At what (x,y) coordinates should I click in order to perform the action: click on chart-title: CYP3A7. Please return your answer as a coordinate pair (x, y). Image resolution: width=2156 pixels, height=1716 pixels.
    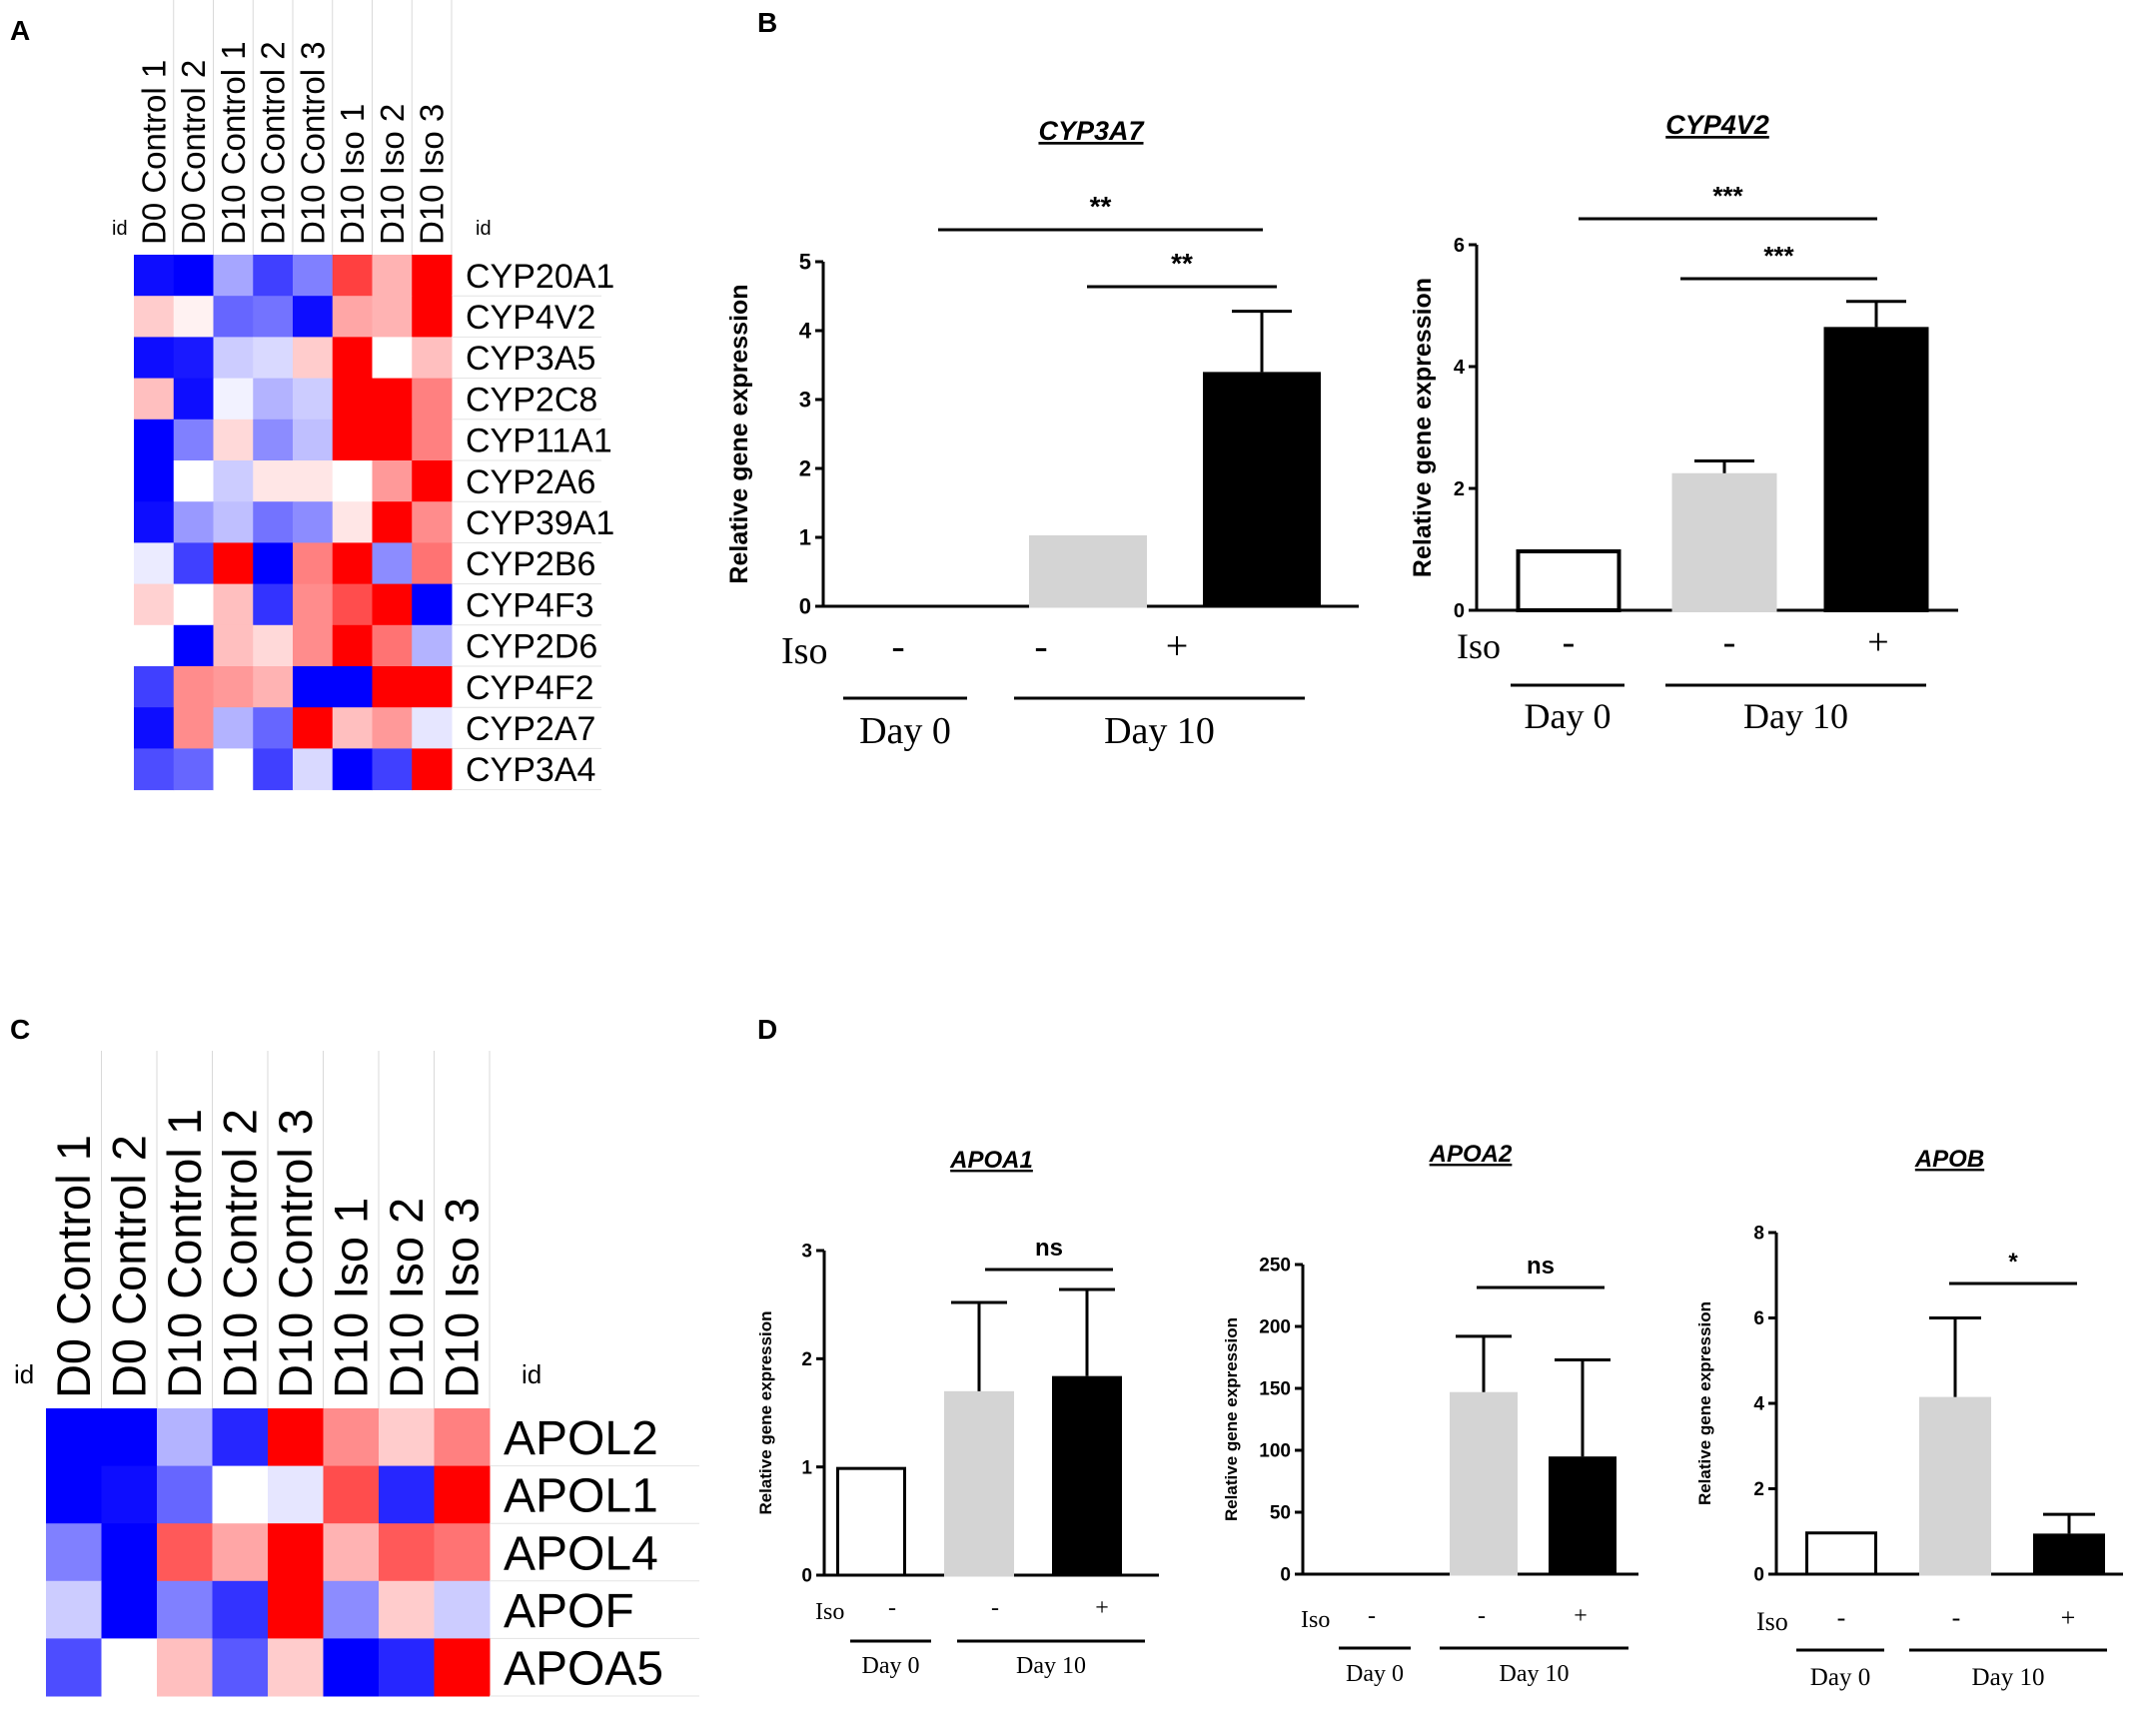
    Looking at the image, I should click on (1091, 131).